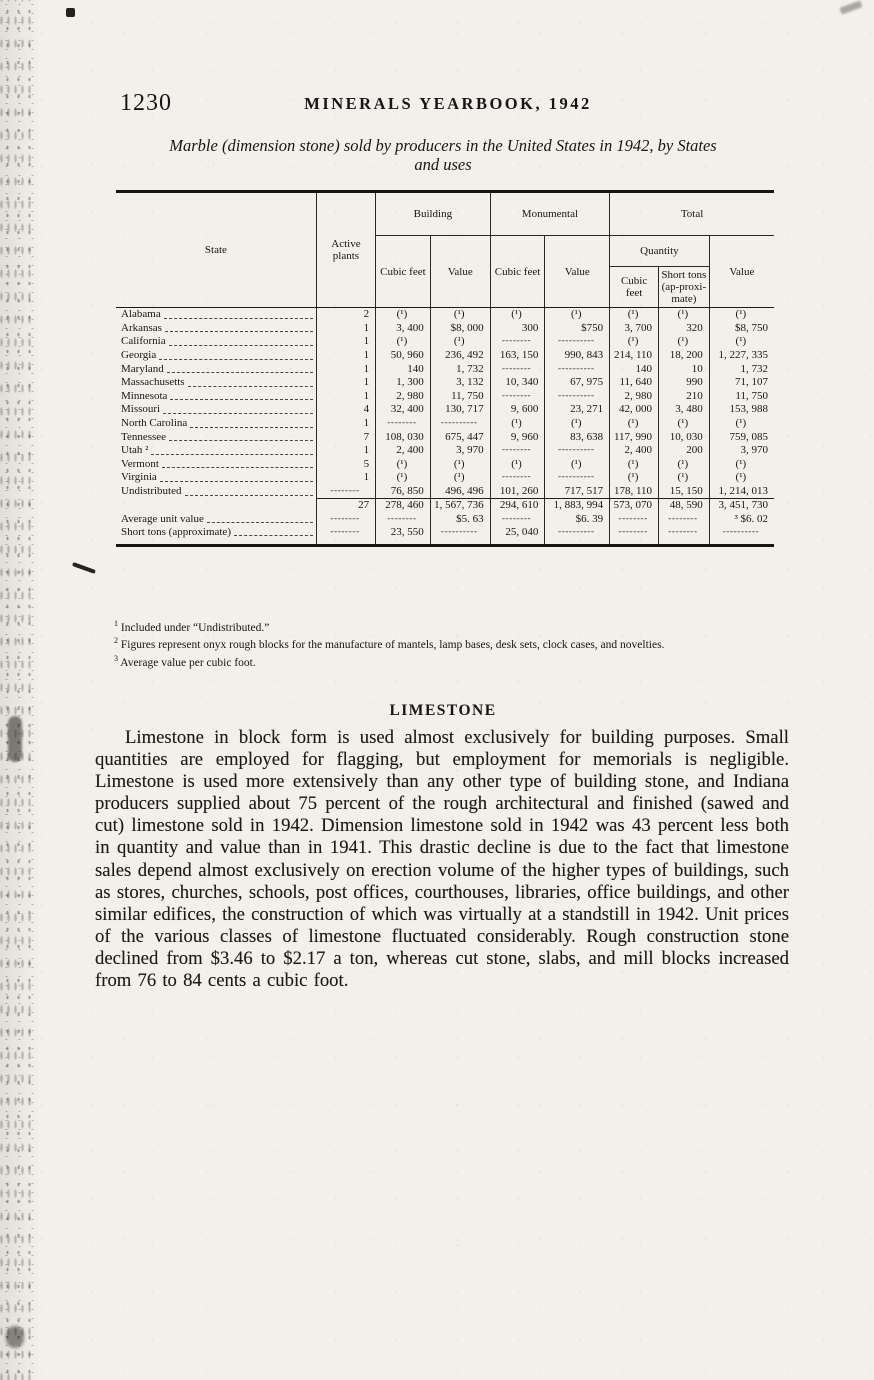 The image size is (874, 1380). Describe the element at coordinates (216, 478) in the screenshot. I see `state-cell: Virginia` at that location.